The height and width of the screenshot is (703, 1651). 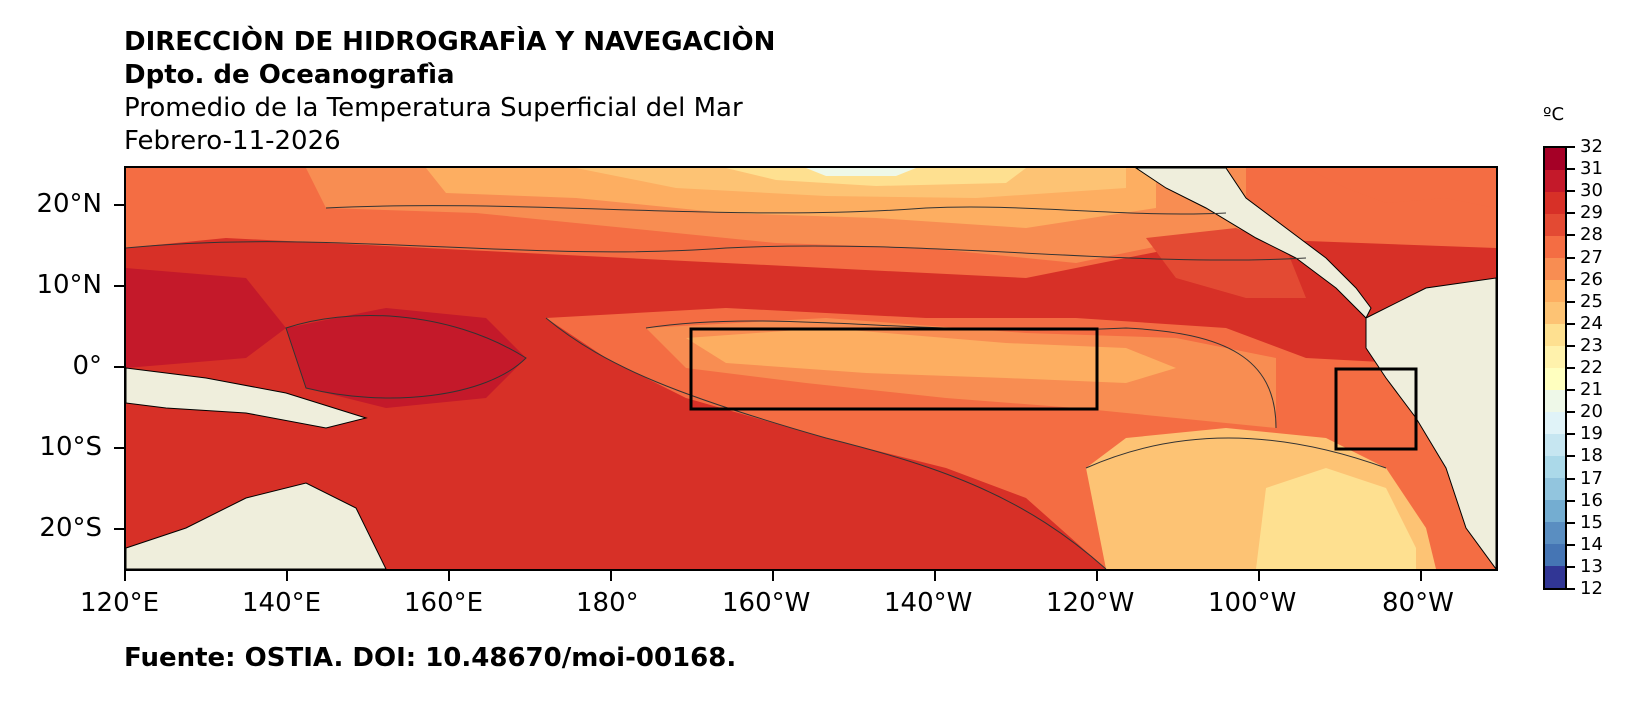 What do you see at coordinates (70, 447) in the screenshot?
I see `lat-label-10s: 10°S` at bounding box center [70, 447].